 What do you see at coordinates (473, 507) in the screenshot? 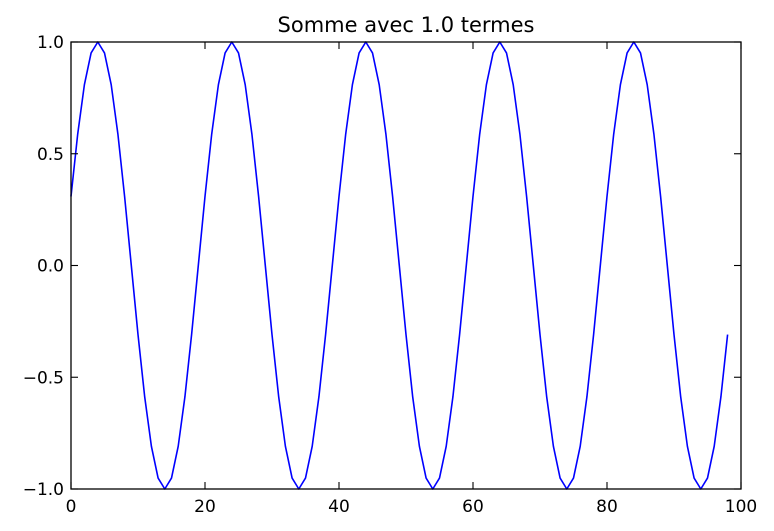
I see `x-tick-label: 60` at bounding box center [473, 507].